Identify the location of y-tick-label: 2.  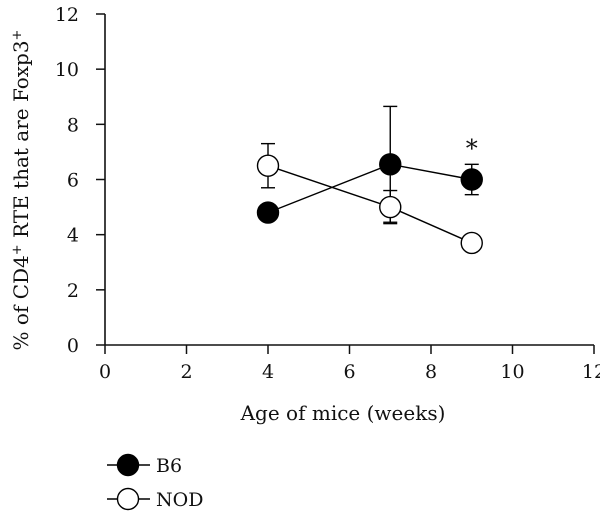
(73, 291).